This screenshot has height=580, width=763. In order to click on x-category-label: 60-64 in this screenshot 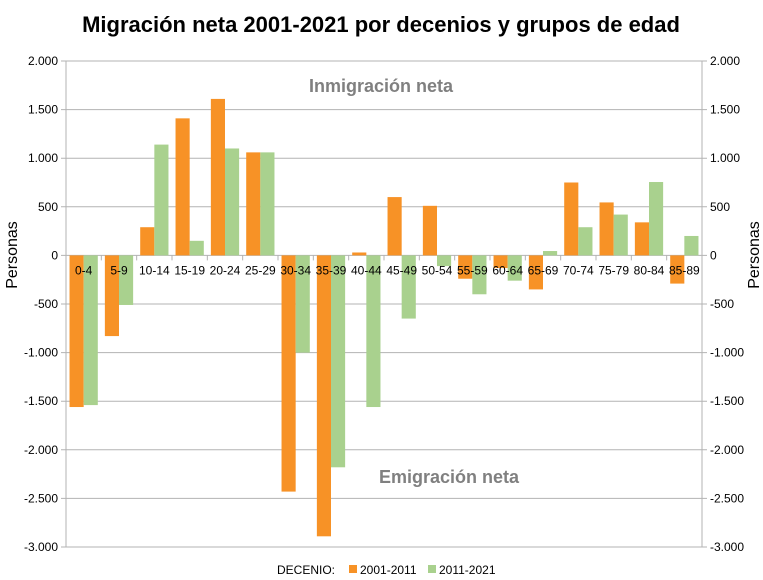, I will do `click(507, 270)`.